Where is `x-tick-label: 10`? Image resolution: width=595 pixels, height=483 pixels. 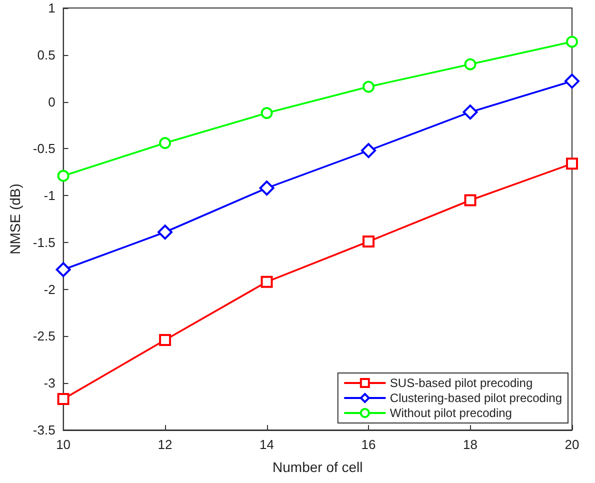
x-tick-label: 10 is located at coordinates (63, 444).